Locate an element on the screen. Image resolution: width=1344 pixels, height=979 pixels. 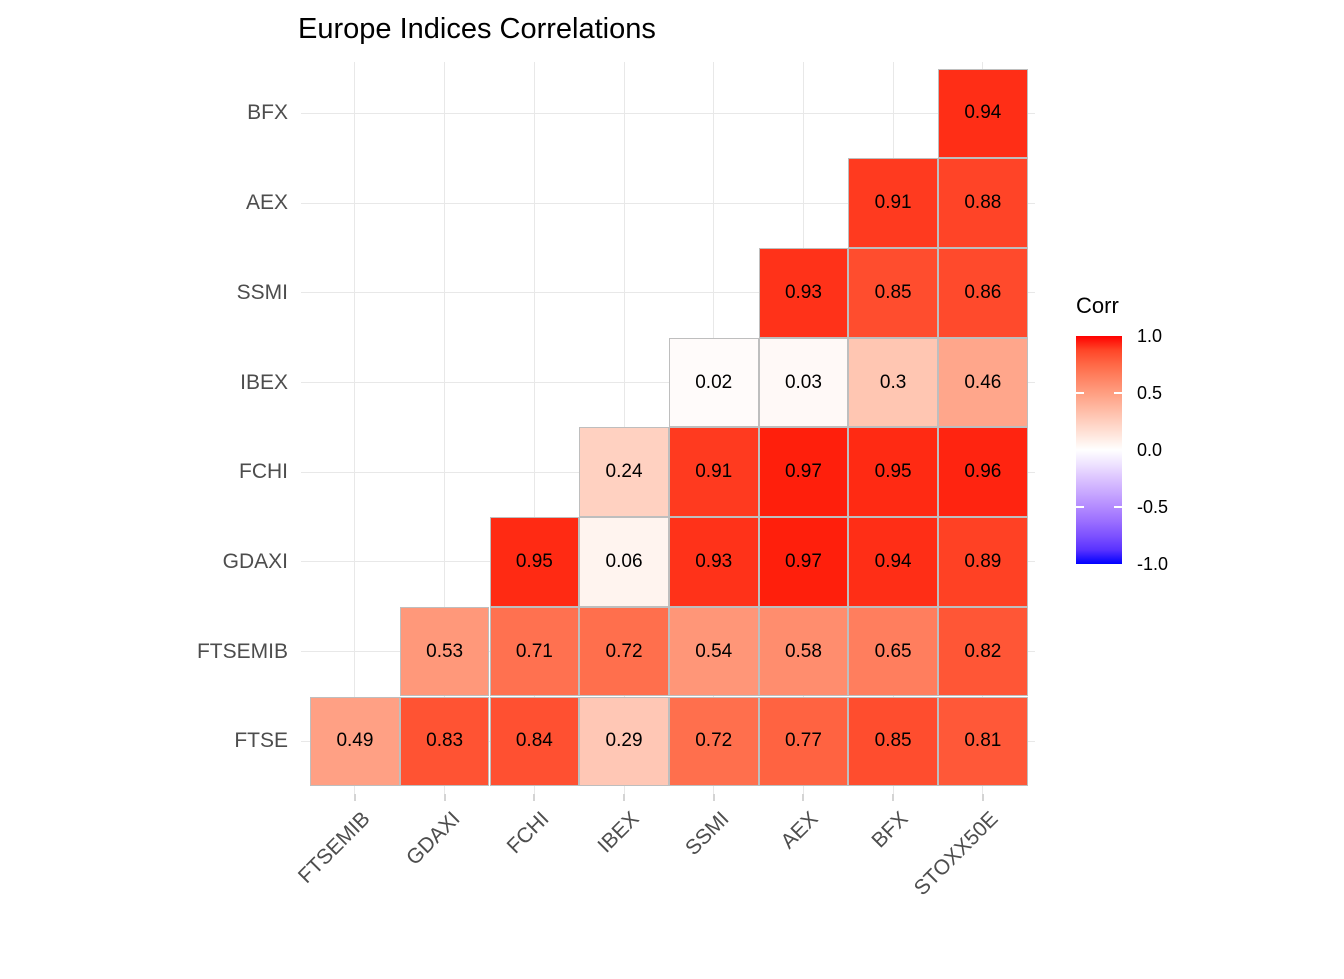
heatmap-cell: 0.29 is located at coordinates (624, 741).